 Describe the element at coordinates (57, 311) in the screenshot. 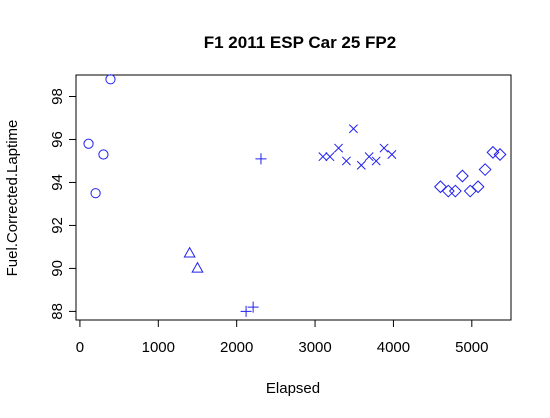

I see `y-tick-label: 88` at that location.